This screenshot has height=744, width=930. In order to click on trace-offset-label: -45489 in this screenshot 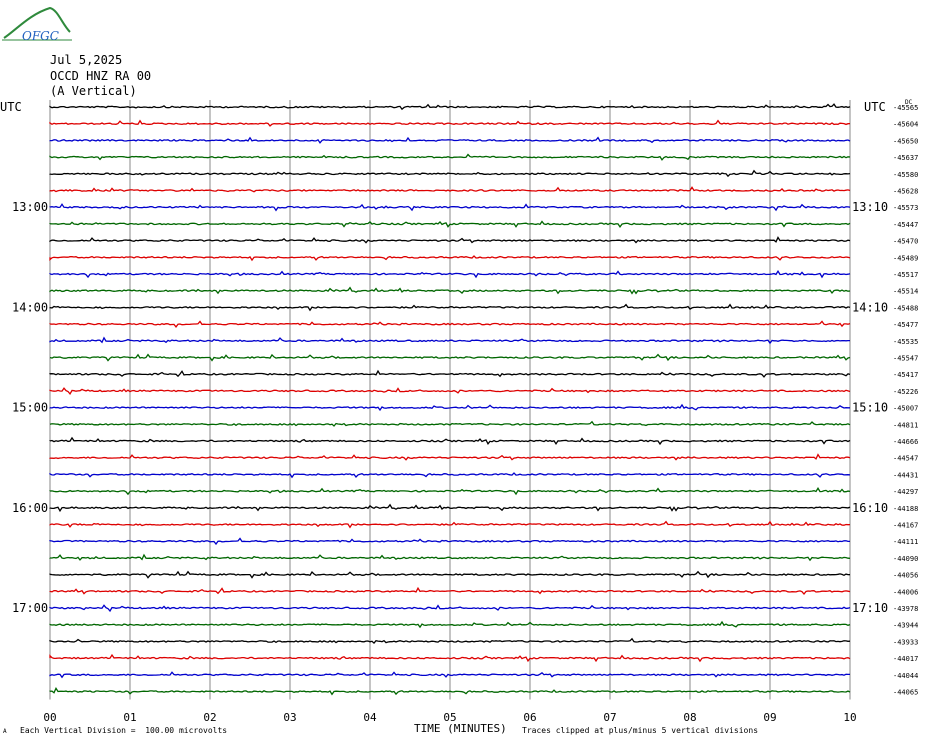, I will do `click(905, 258)`.